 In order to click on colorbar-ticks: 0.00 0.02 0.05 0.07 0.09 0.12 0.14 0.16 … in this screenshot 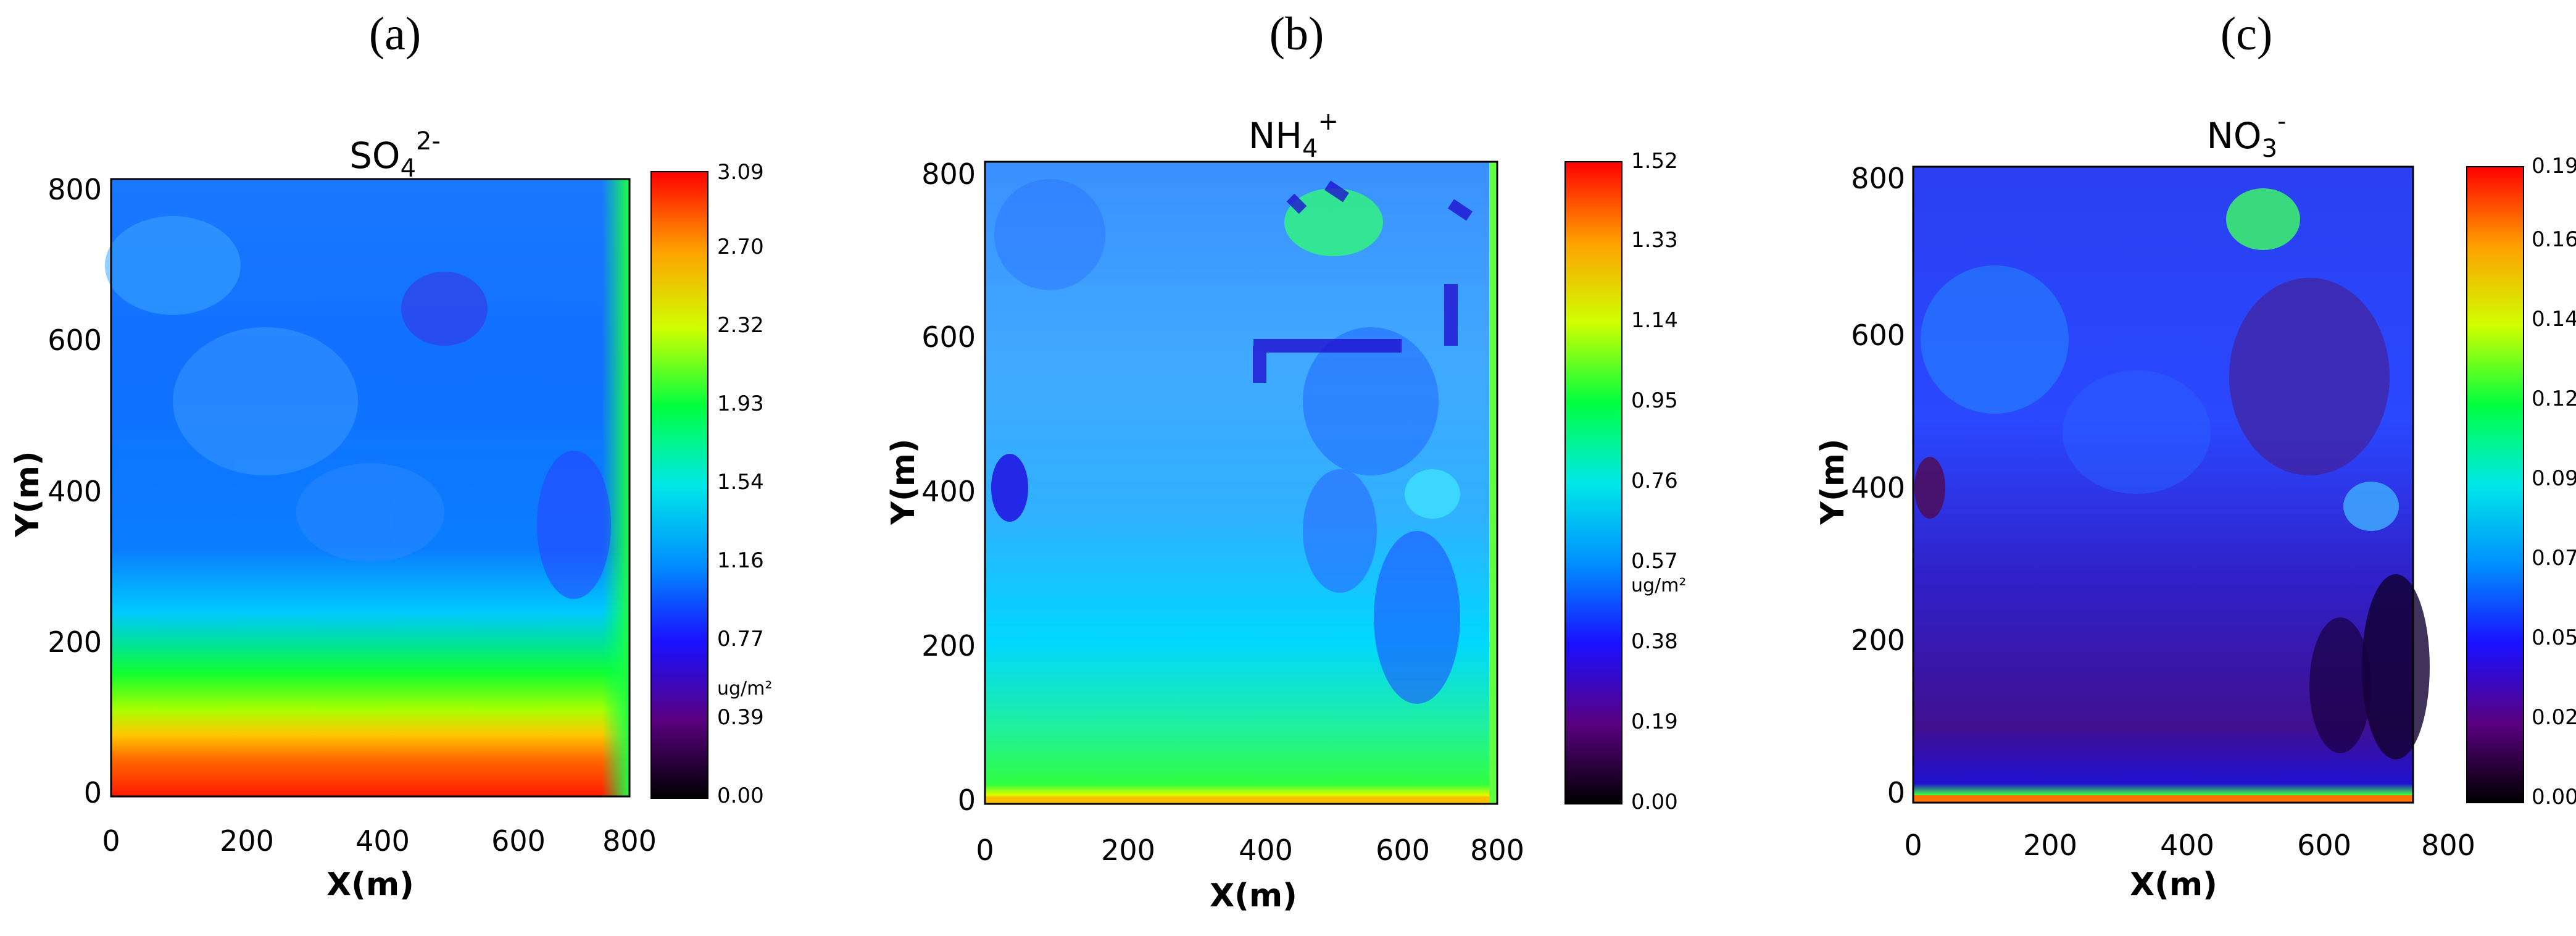, I will do `click(2554, 482)`.